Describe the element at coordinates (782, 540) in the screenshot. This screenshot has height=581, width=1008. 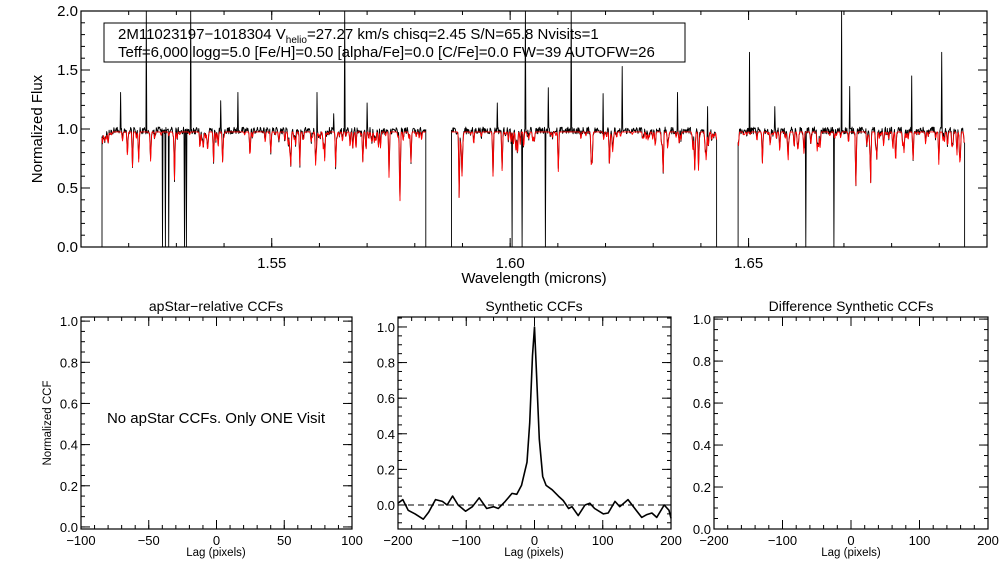
I see `difference-ccf-x-tick-label: −100` at that location.